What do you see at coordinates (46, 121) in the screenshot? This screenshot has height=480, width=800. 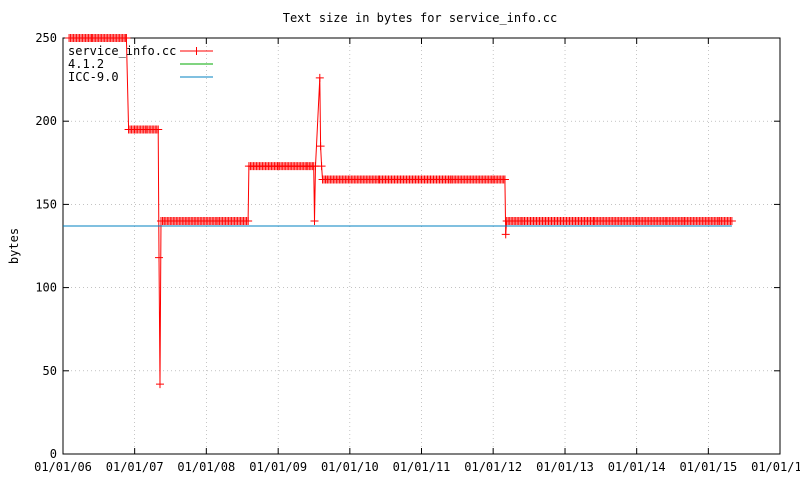 I see `y-tick-label: 200` at bounding box center [46, 121].